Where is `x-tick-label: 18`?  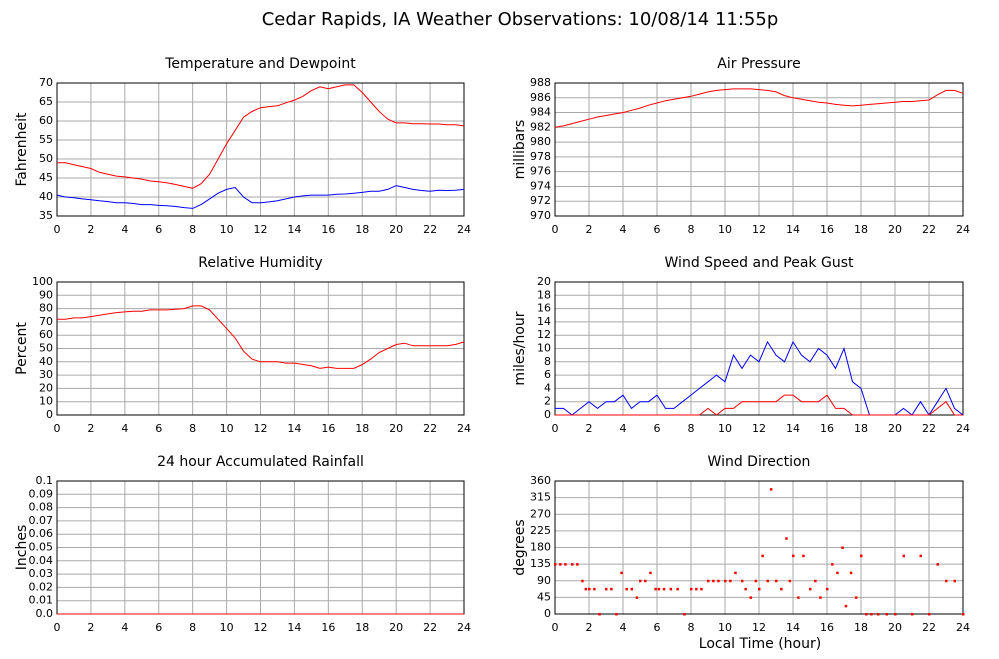
x-tick-label: 18 is located at coordinates (362, 428).